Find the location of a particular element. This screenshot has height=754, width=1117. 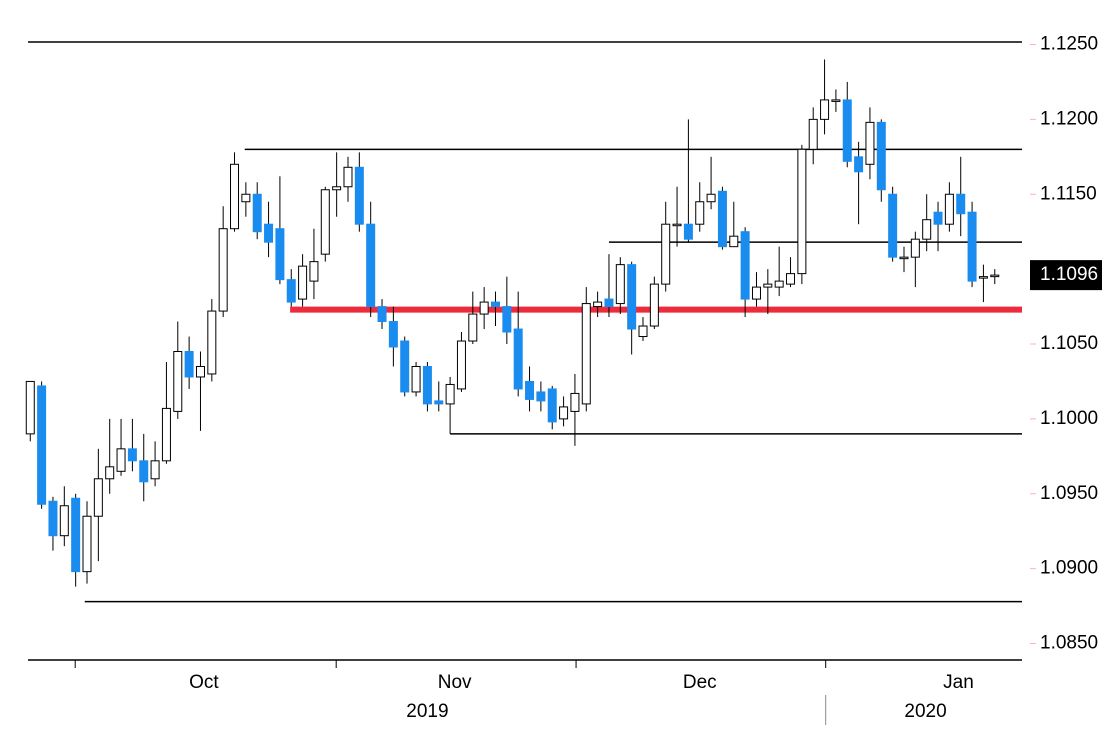

y-tick-label: 1.0950 is located at coordinates (1069, 493).